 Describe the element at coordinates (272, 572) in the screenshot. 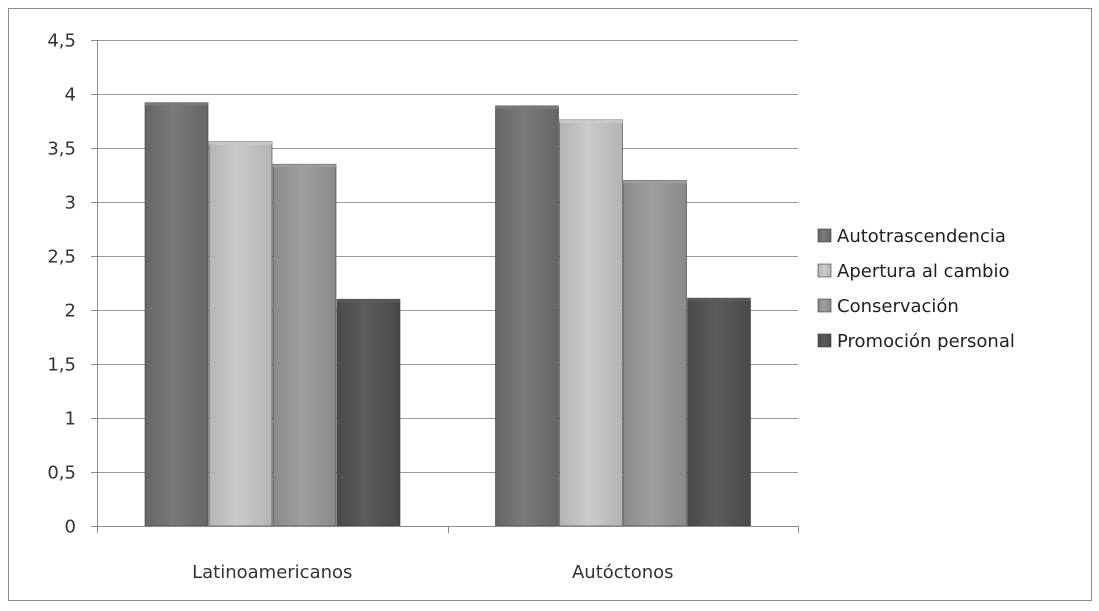

I see `x-category-label: Latinoamericanos` at that location.